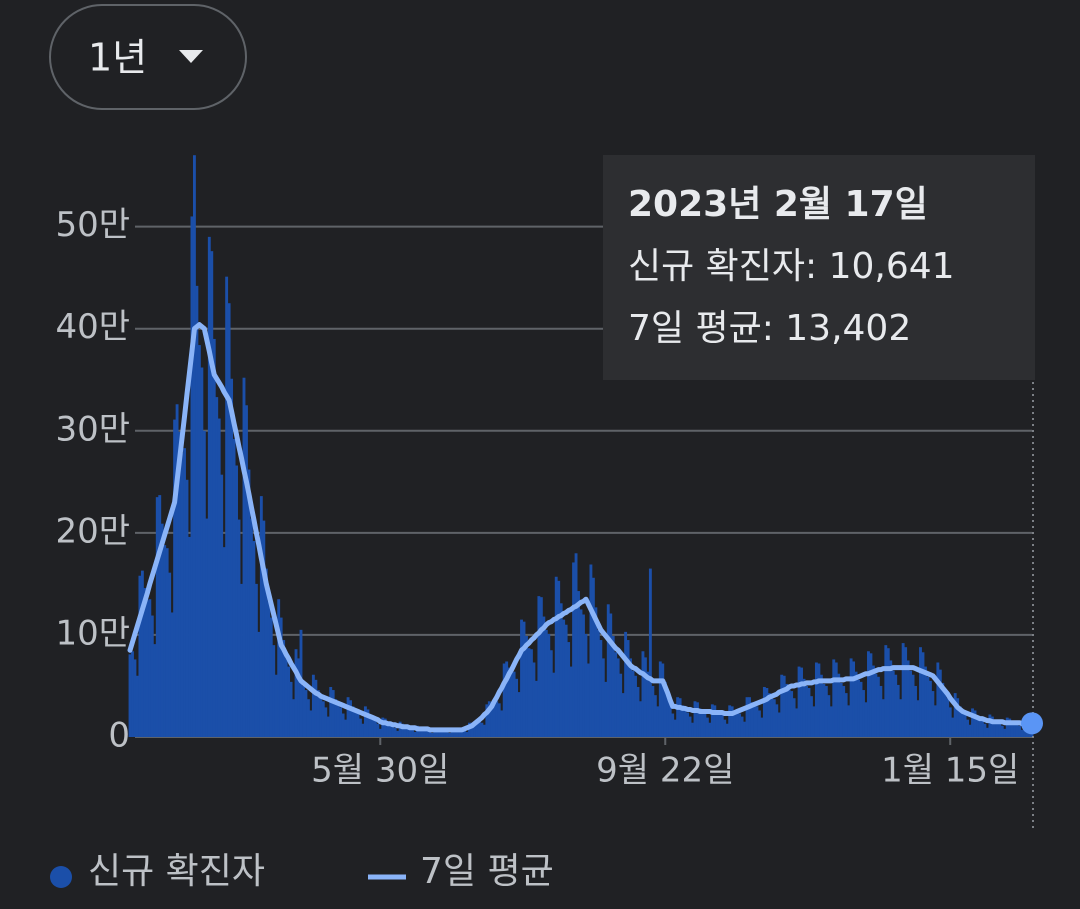 The height and width of the screenshot is (909, 1080). Describe the element at coordinates (92, 531) in the screenshot. I see `y-tick-label: 20만` at that location.